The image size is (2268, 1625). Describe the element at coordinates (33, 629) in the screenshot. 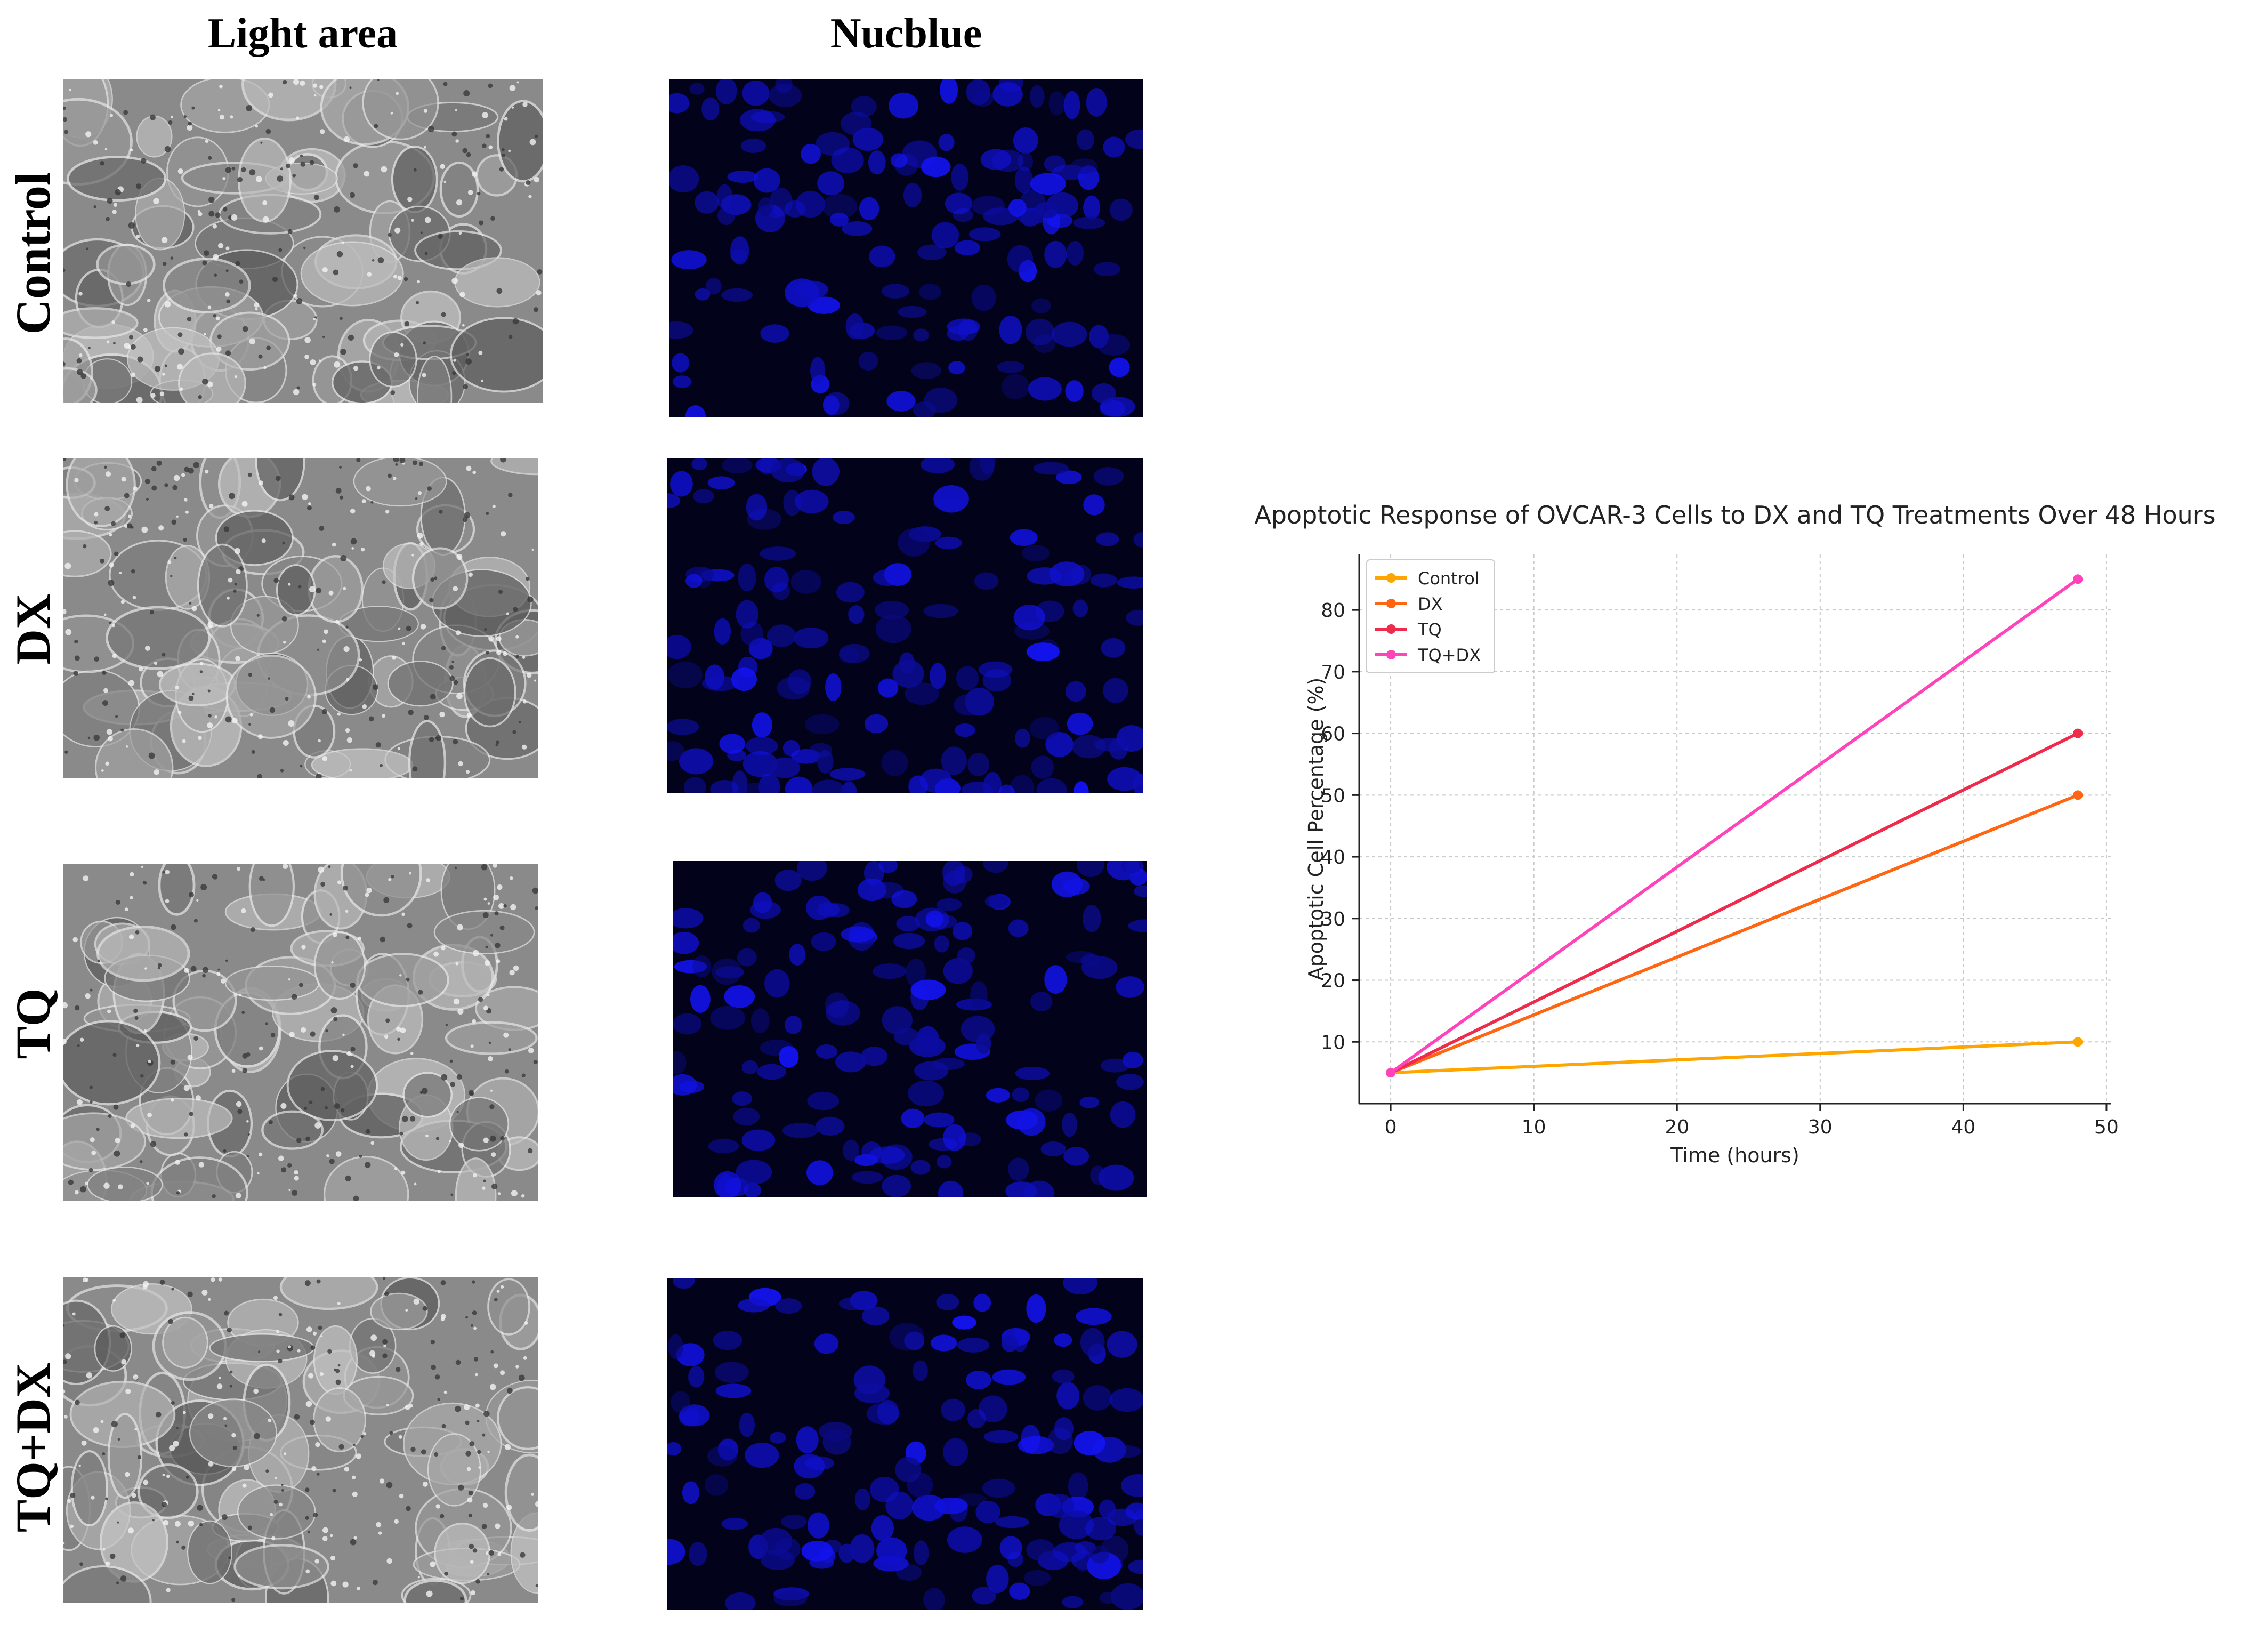

I see `row-label-dx: DX` at that location.